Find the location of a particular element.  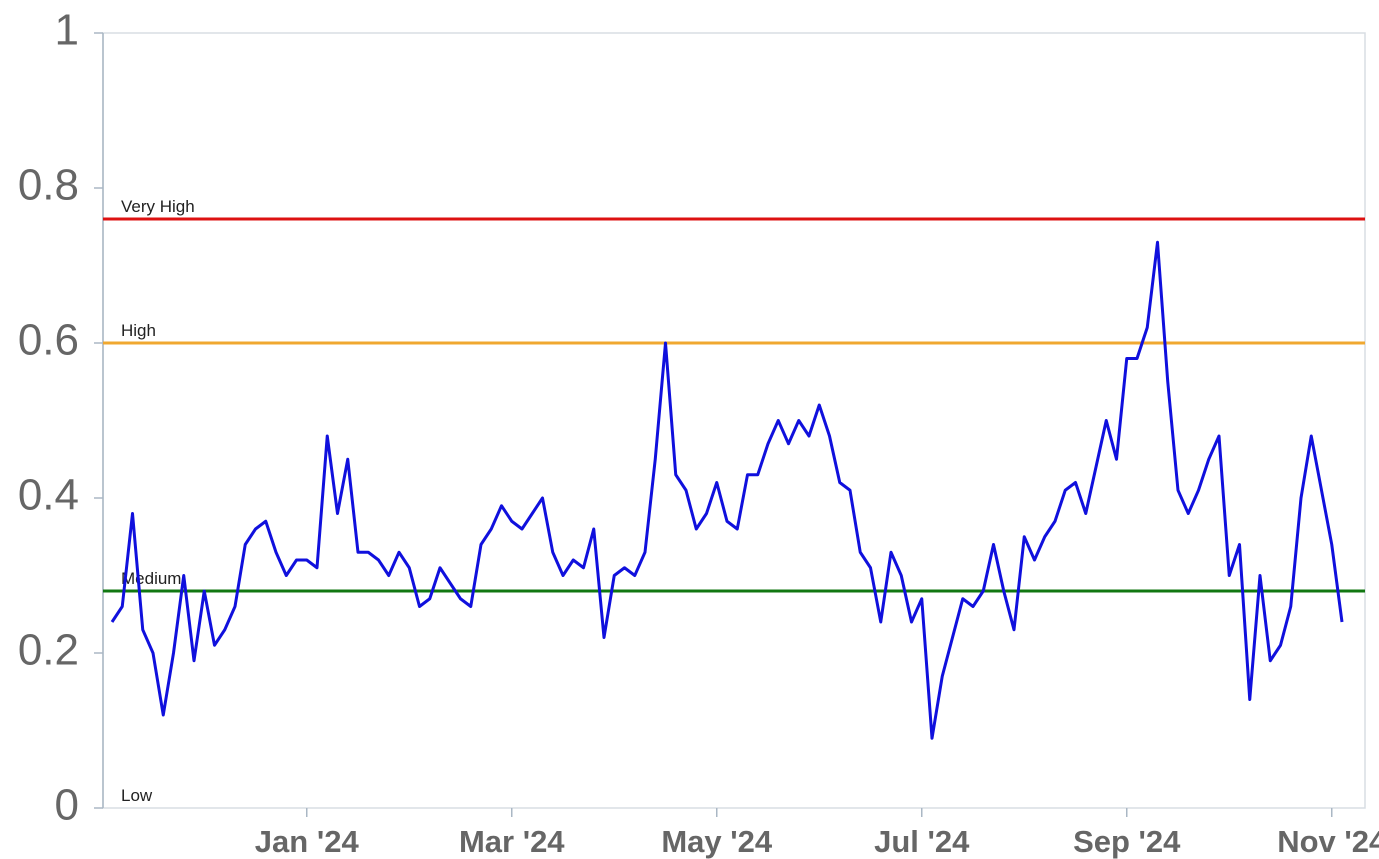

threshold-label: Low is located at coordinates (137, 795).